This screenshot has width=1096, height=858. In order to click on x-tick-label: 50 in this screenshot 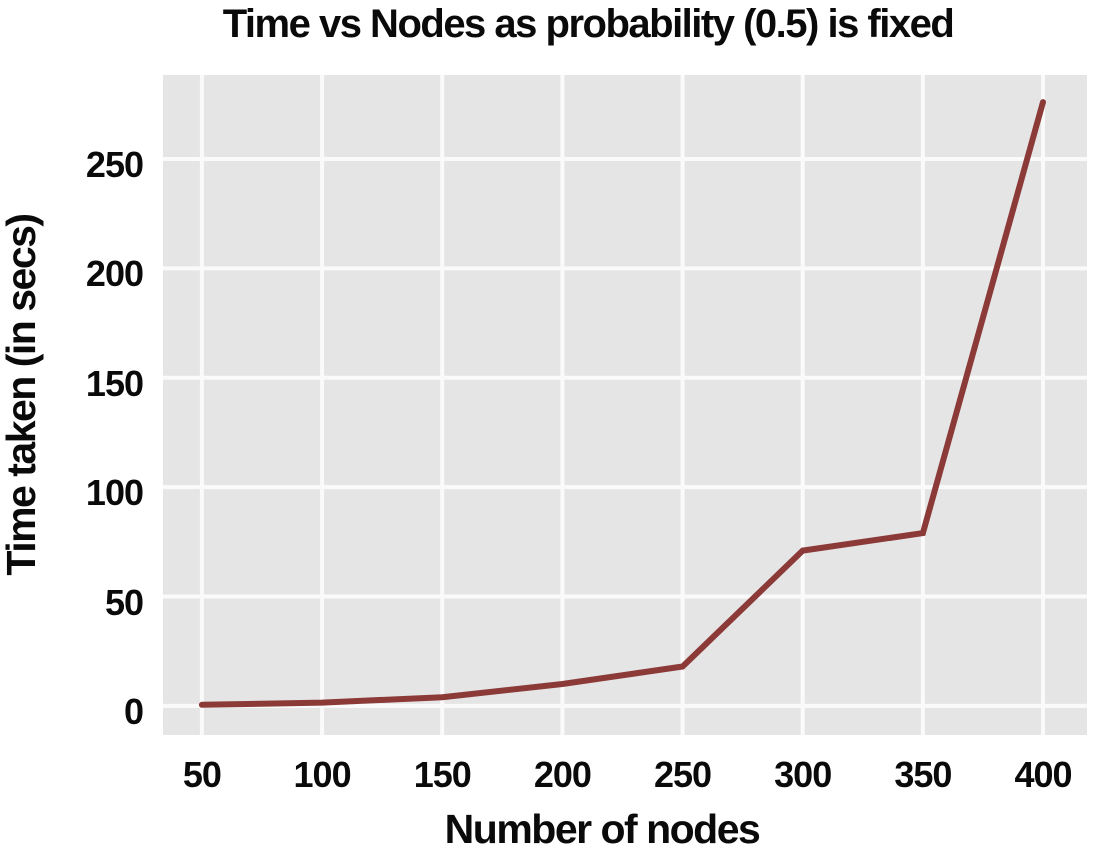, I will do `click(202, 774)`.